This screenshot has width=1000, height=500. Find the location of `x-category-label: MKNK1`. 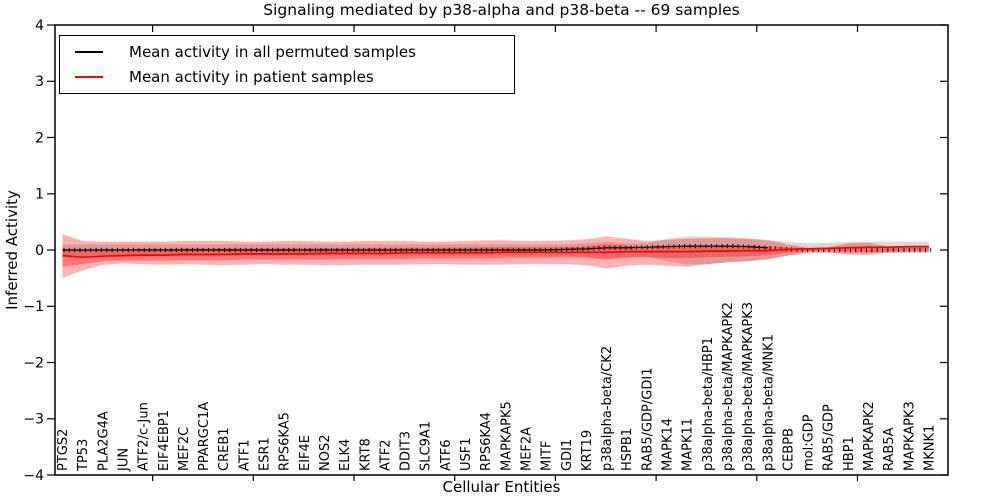

x-category-label: MKNK1 is located at coordinates (929, 448).